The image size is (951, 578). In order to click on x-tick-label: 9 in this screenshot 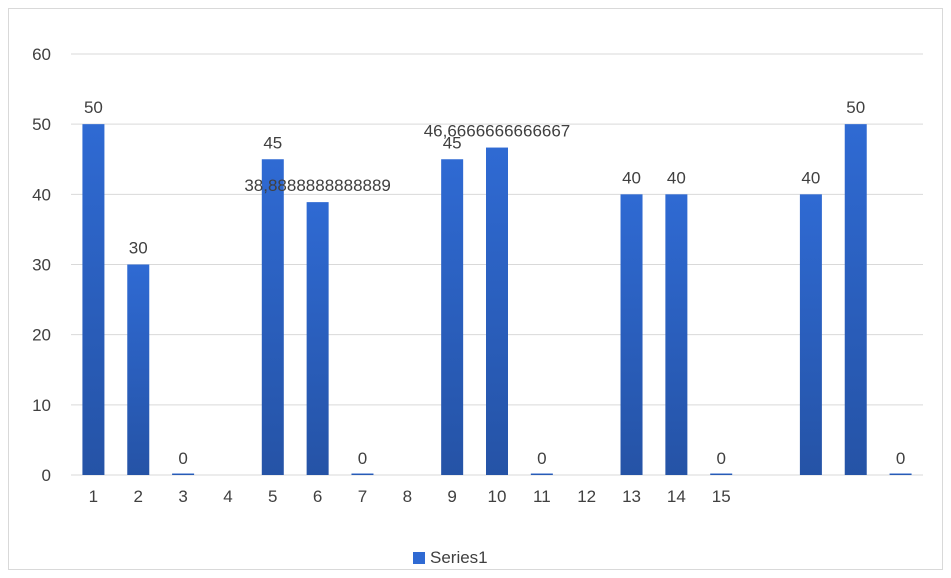, I will do `click(451, 496)`.